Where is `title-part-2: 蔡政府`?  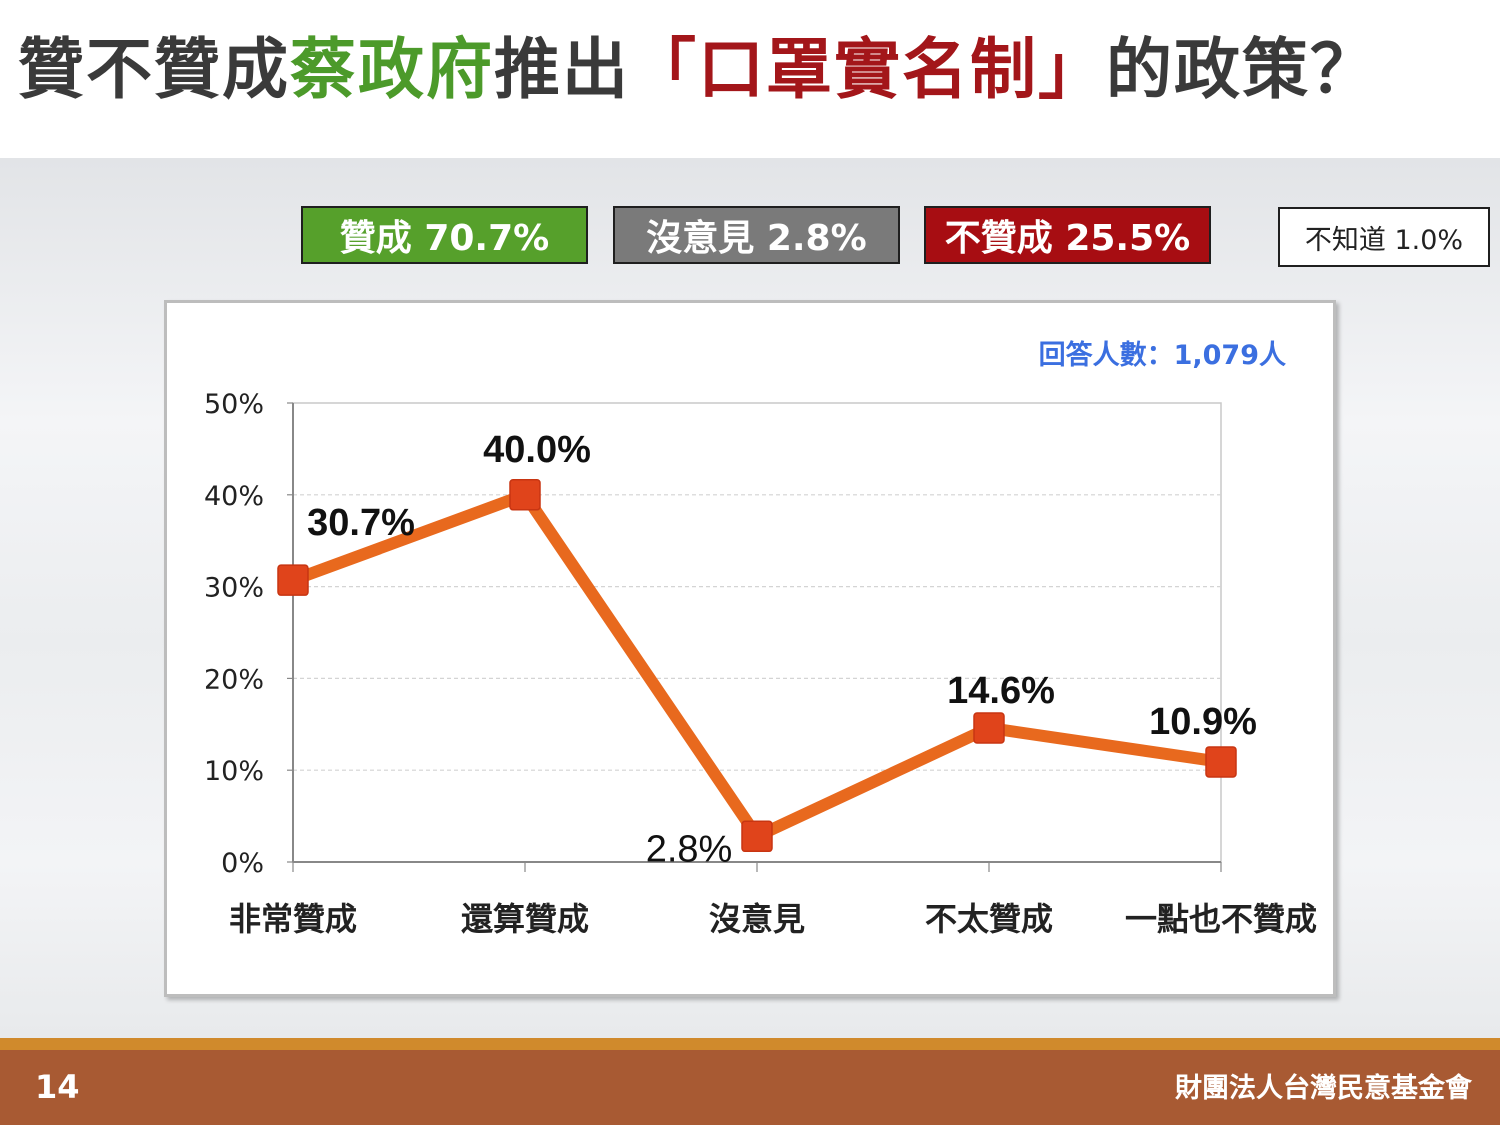
title-part-2: 蔡政府 is located at coordinates (392, 69).